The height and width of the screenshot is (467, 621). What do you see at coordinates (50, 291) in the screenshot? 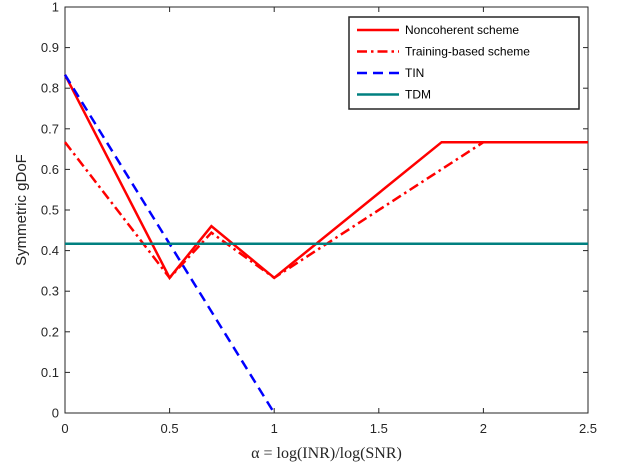
I see `y-tick-label: 0.3` at bounding box center [50, 291].